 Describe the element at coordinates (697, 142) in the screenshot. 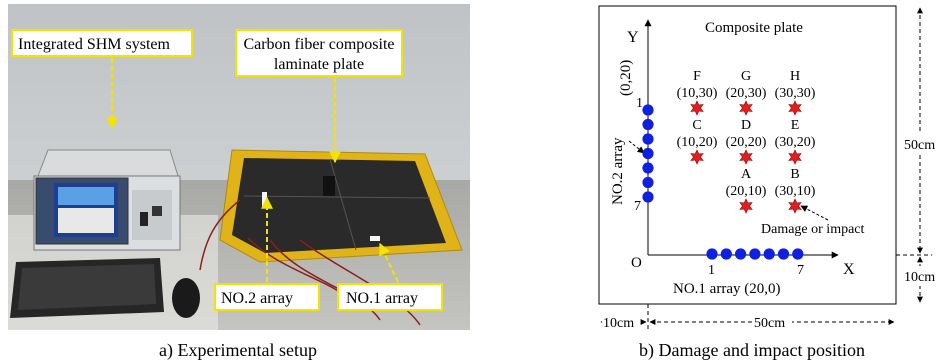

I see `damage-coord-c: (10,20)` at that location.